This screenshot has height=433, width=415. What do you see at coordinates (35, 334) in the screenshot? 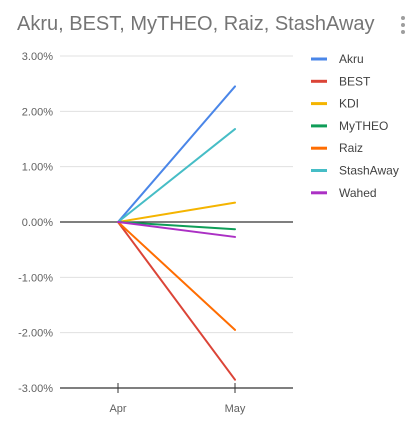
I see `y-tick-label: -2.00%` at bounding box center [35, 334].